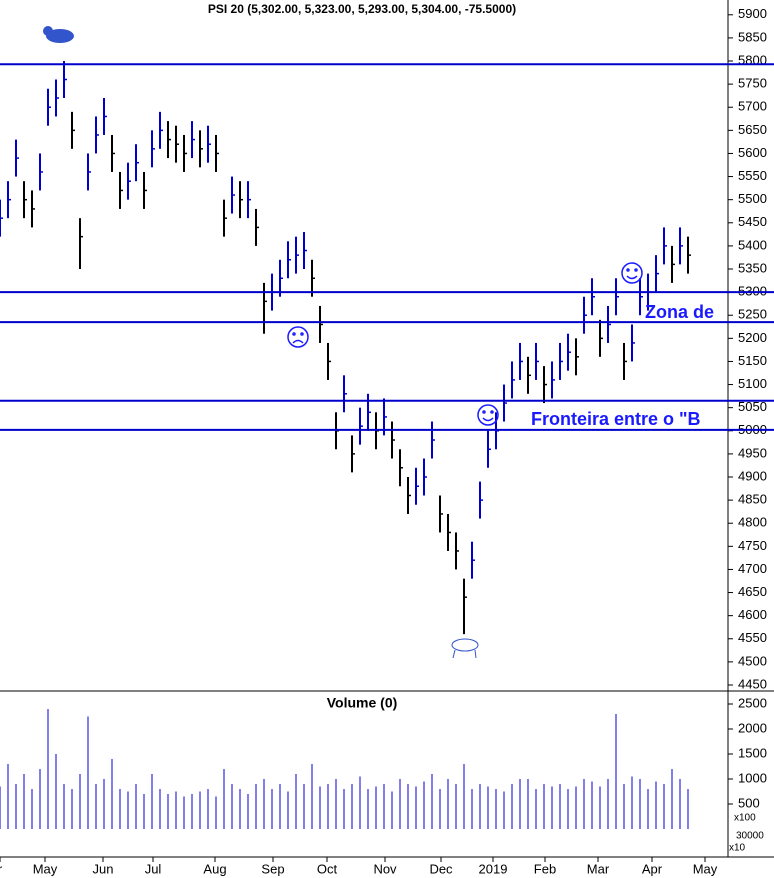 Image resolution: width=774 pixels, height=878 pixels. What do you see at coordinates (752, 452) in the screenshot?
I see `y-tick-label: 4950` at bounding box center [752, 452].